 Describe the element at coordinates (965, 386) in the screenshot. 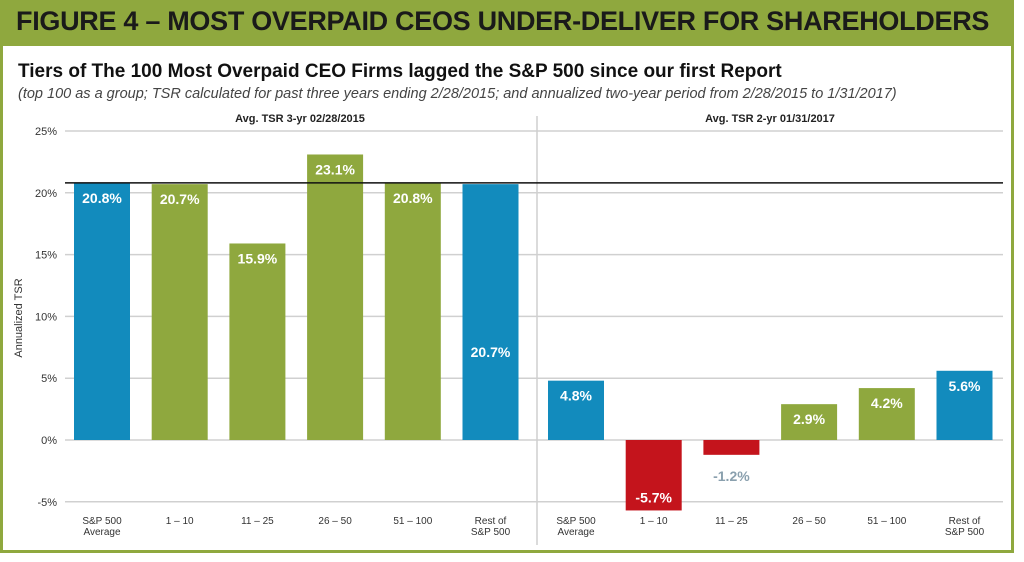

I see `data-label: 5.6%` at that location.